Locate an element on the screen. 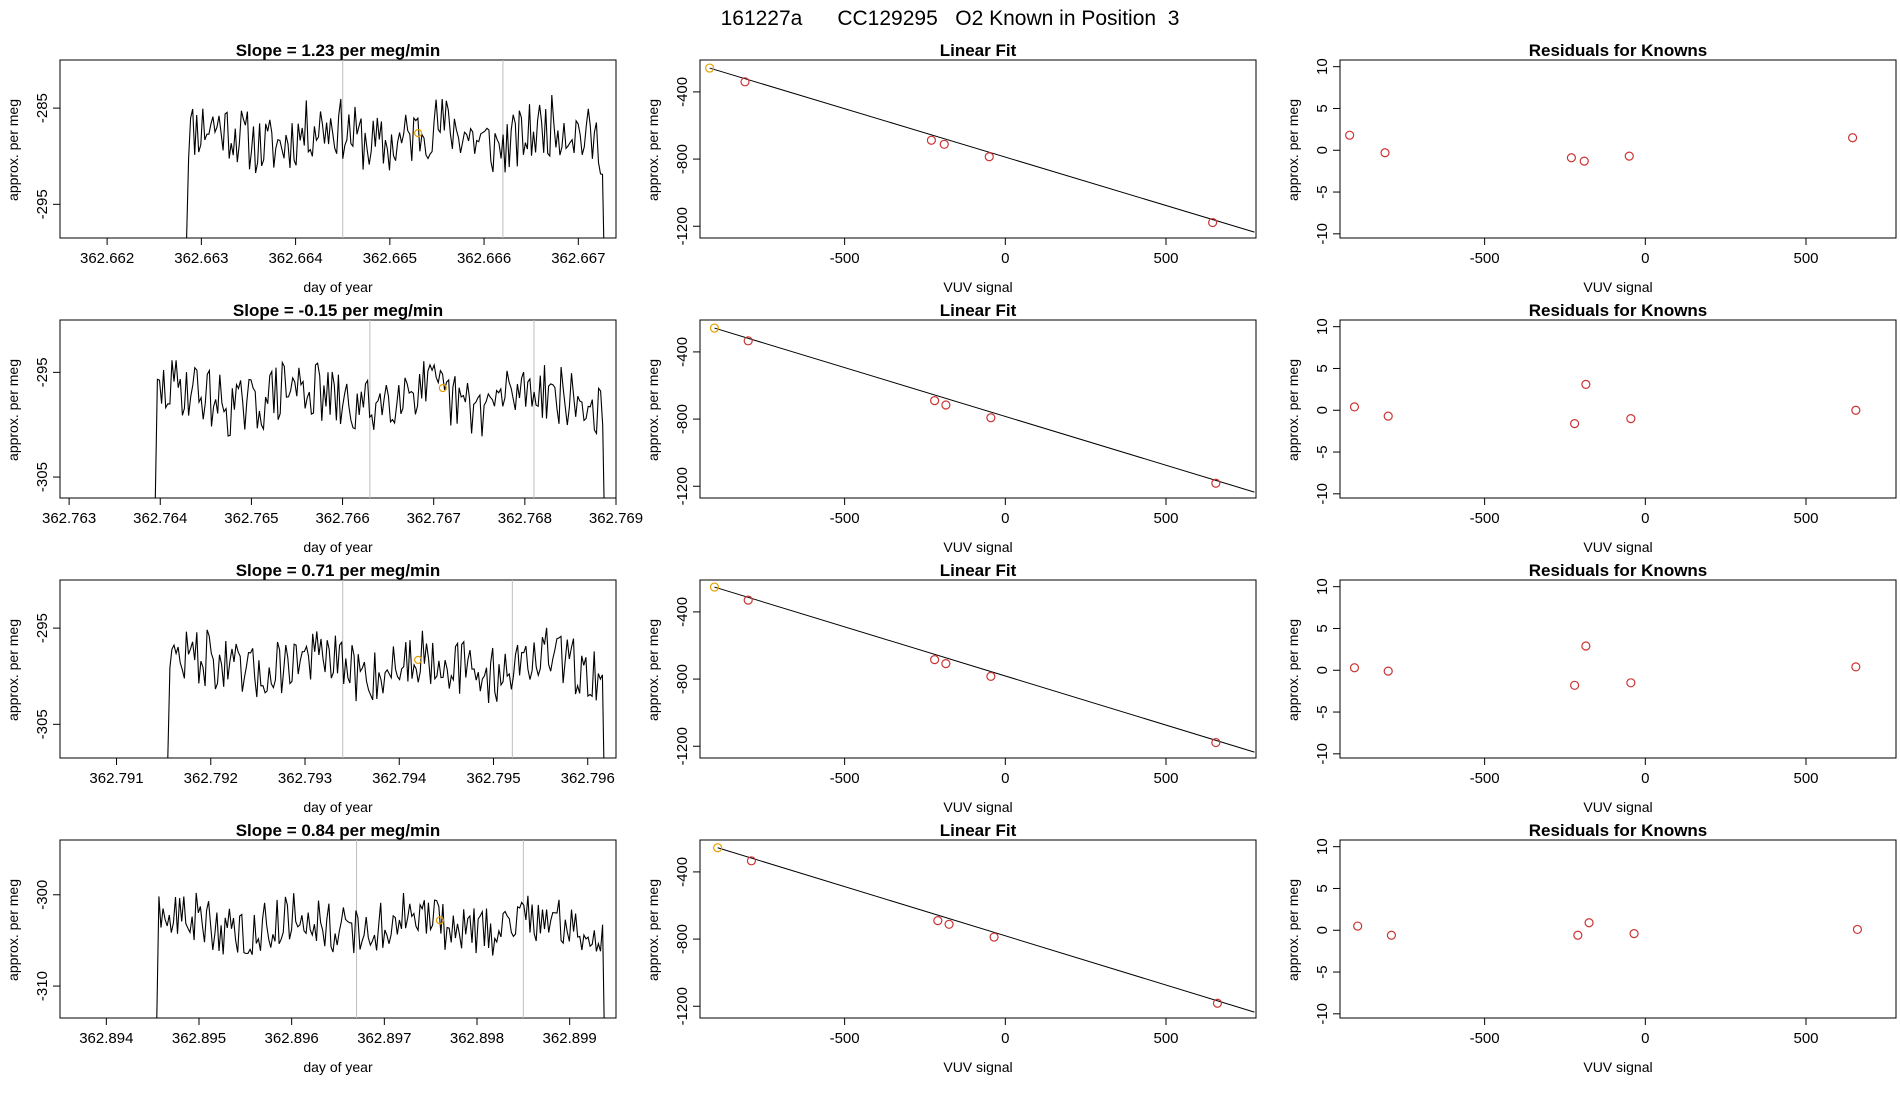 The width and height of the screenshot is (1900, 1100). x-tick-label: 362.663 is located at coordinates (201, 258).